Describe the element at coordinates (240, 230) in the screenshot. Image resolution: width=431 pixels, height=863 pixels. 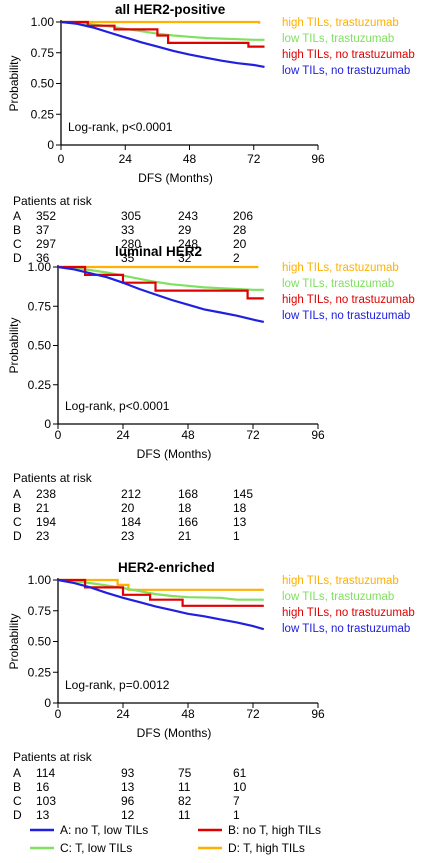
I see `risk-value: 28` at that location.